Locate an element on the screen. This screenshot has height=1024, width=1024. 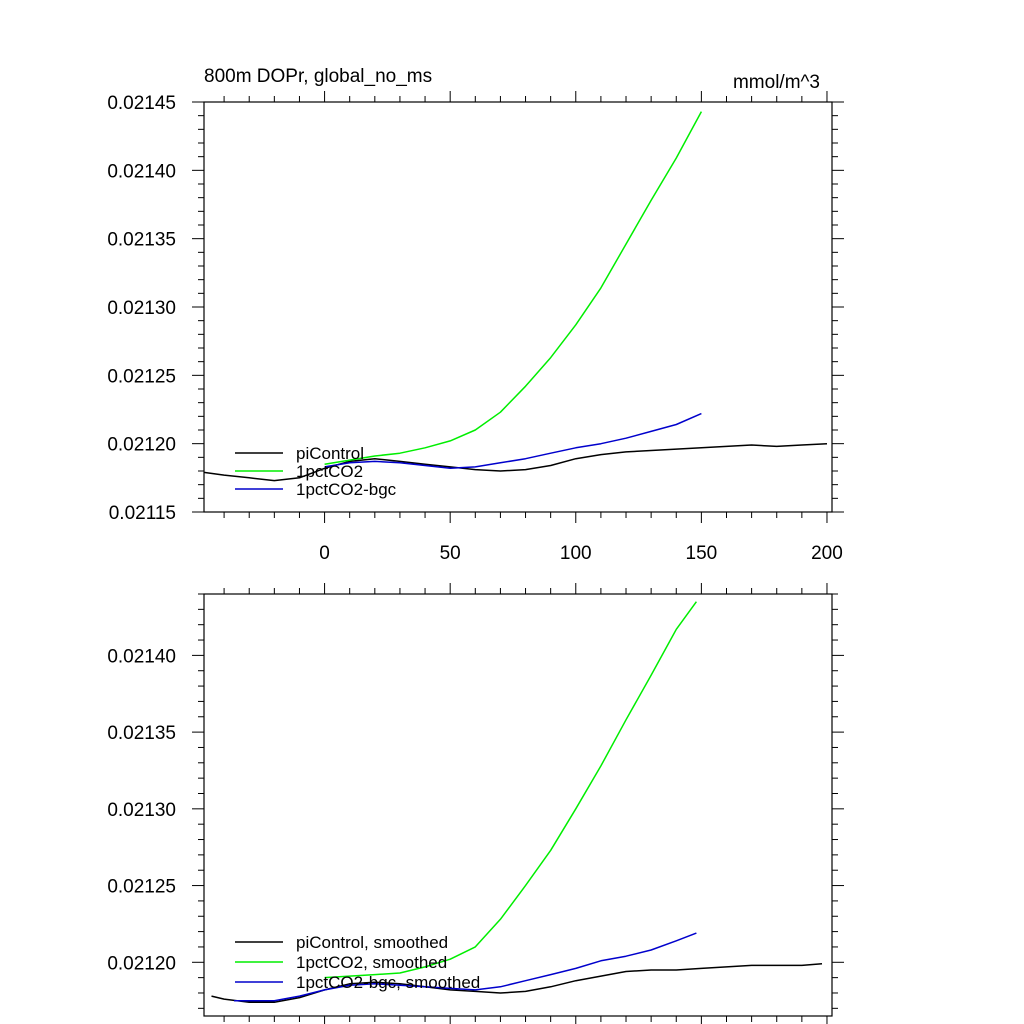
legend-label: 1pctCO2 is located at coordinates (329, 471).